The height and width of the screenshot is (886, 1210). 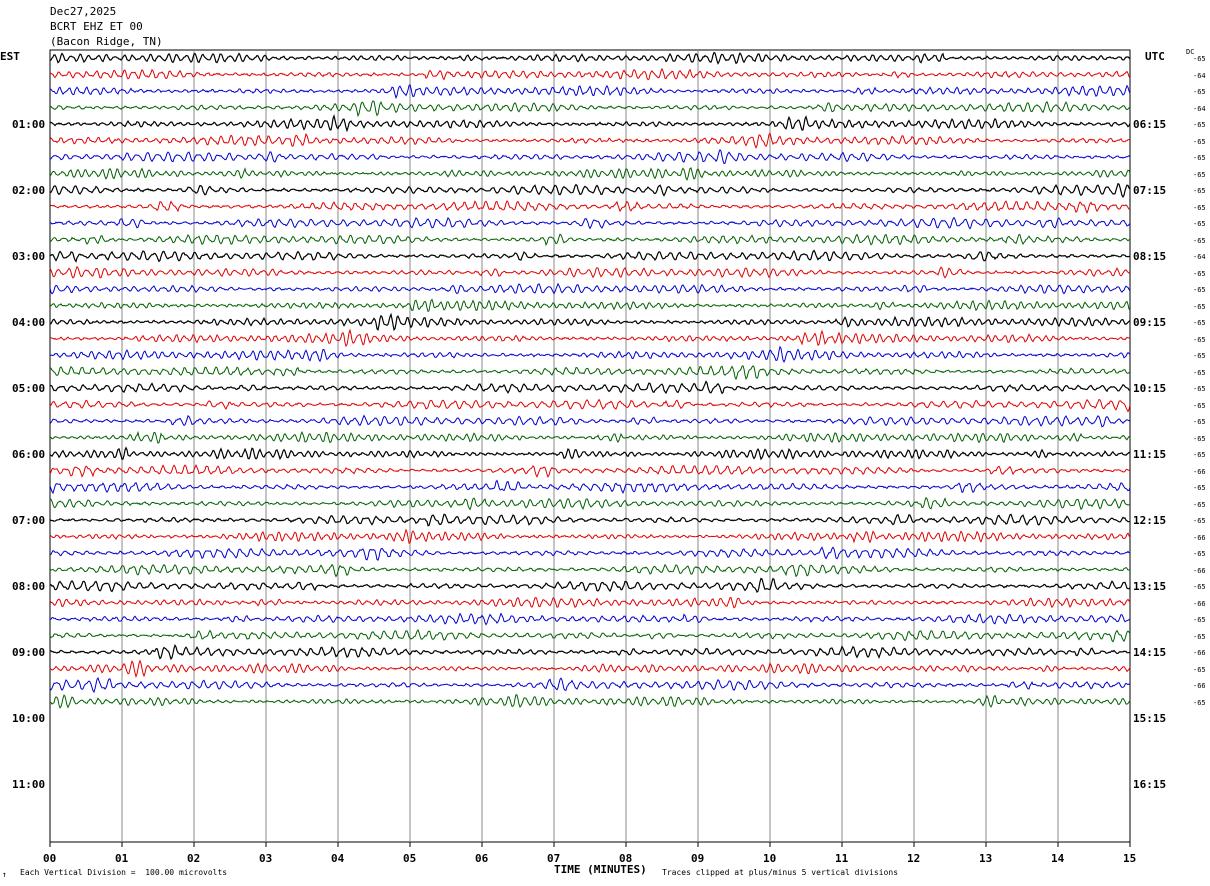 What do you see at coordinates (29, 388) in the screenshot?
I see `left-hour-label: 05:00` at bounding box center [29, 388].